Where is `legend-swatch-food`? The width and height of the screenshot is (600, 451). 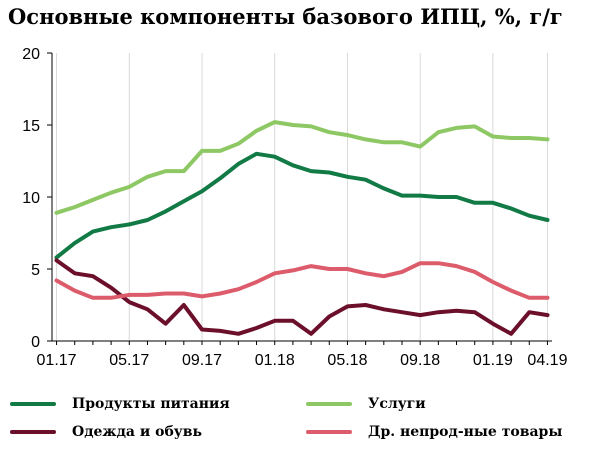
legend-swatch-food is located at coordinates (33, 404).